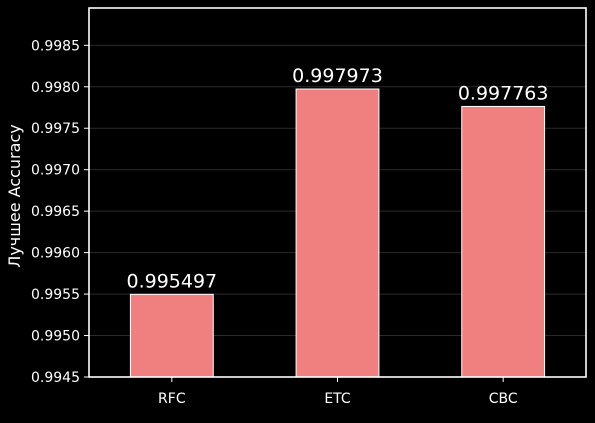 The image size is (595, 423). Describe the element at coordinates (55, 295) in the screenshot. I see `y-tick-label: 0.9955` at that location.